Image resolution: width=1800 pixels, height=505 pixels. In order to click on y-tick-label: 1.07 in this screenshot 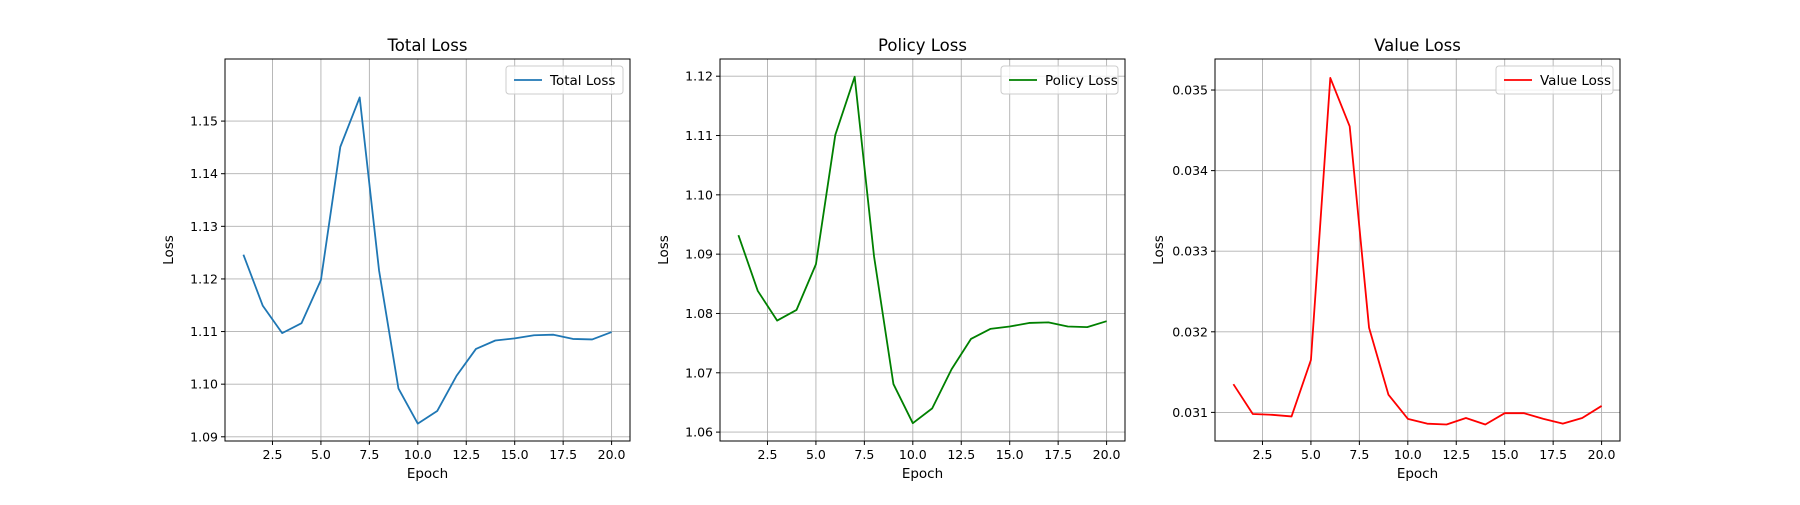, I will do `click(699, 372)`.